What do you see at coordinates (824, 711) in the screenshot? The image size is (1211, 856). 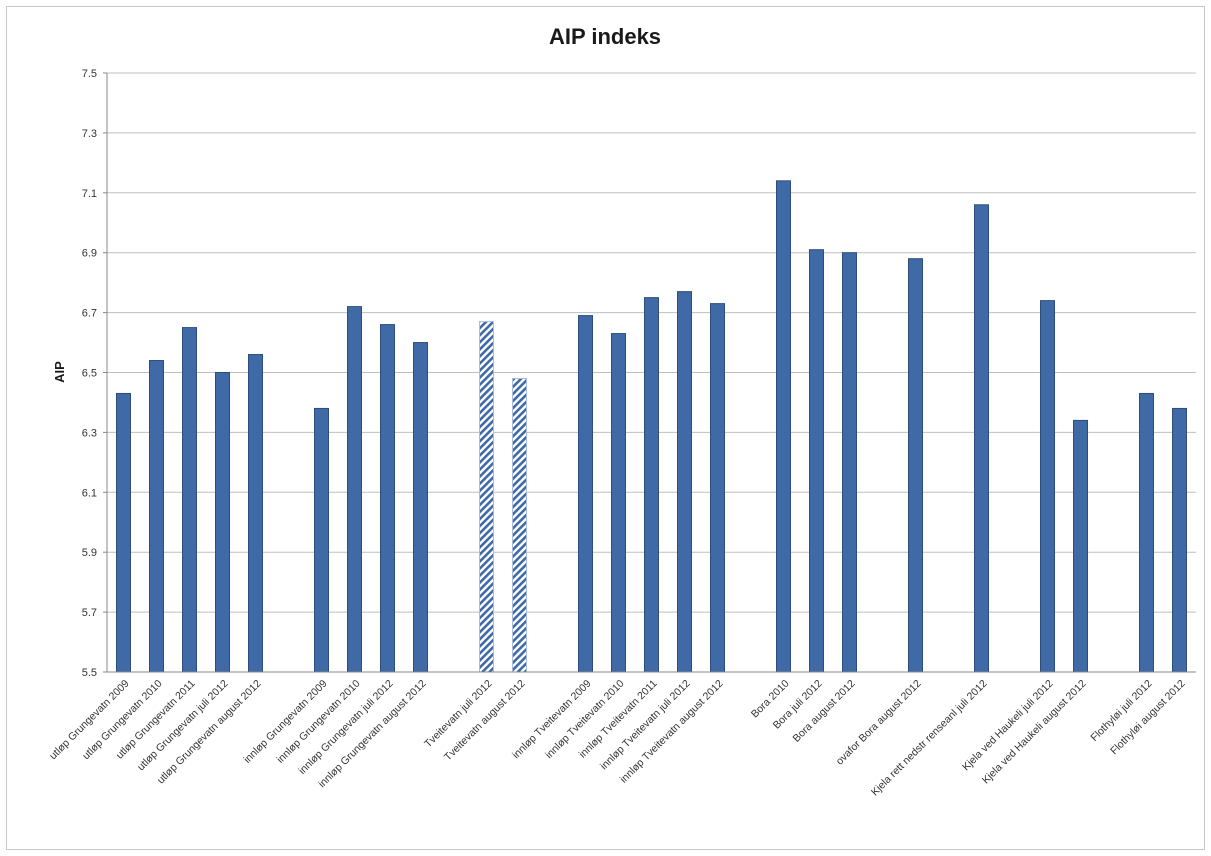 I see `x-tick-label: Bora august 2012` at bounding box center [824, 711].